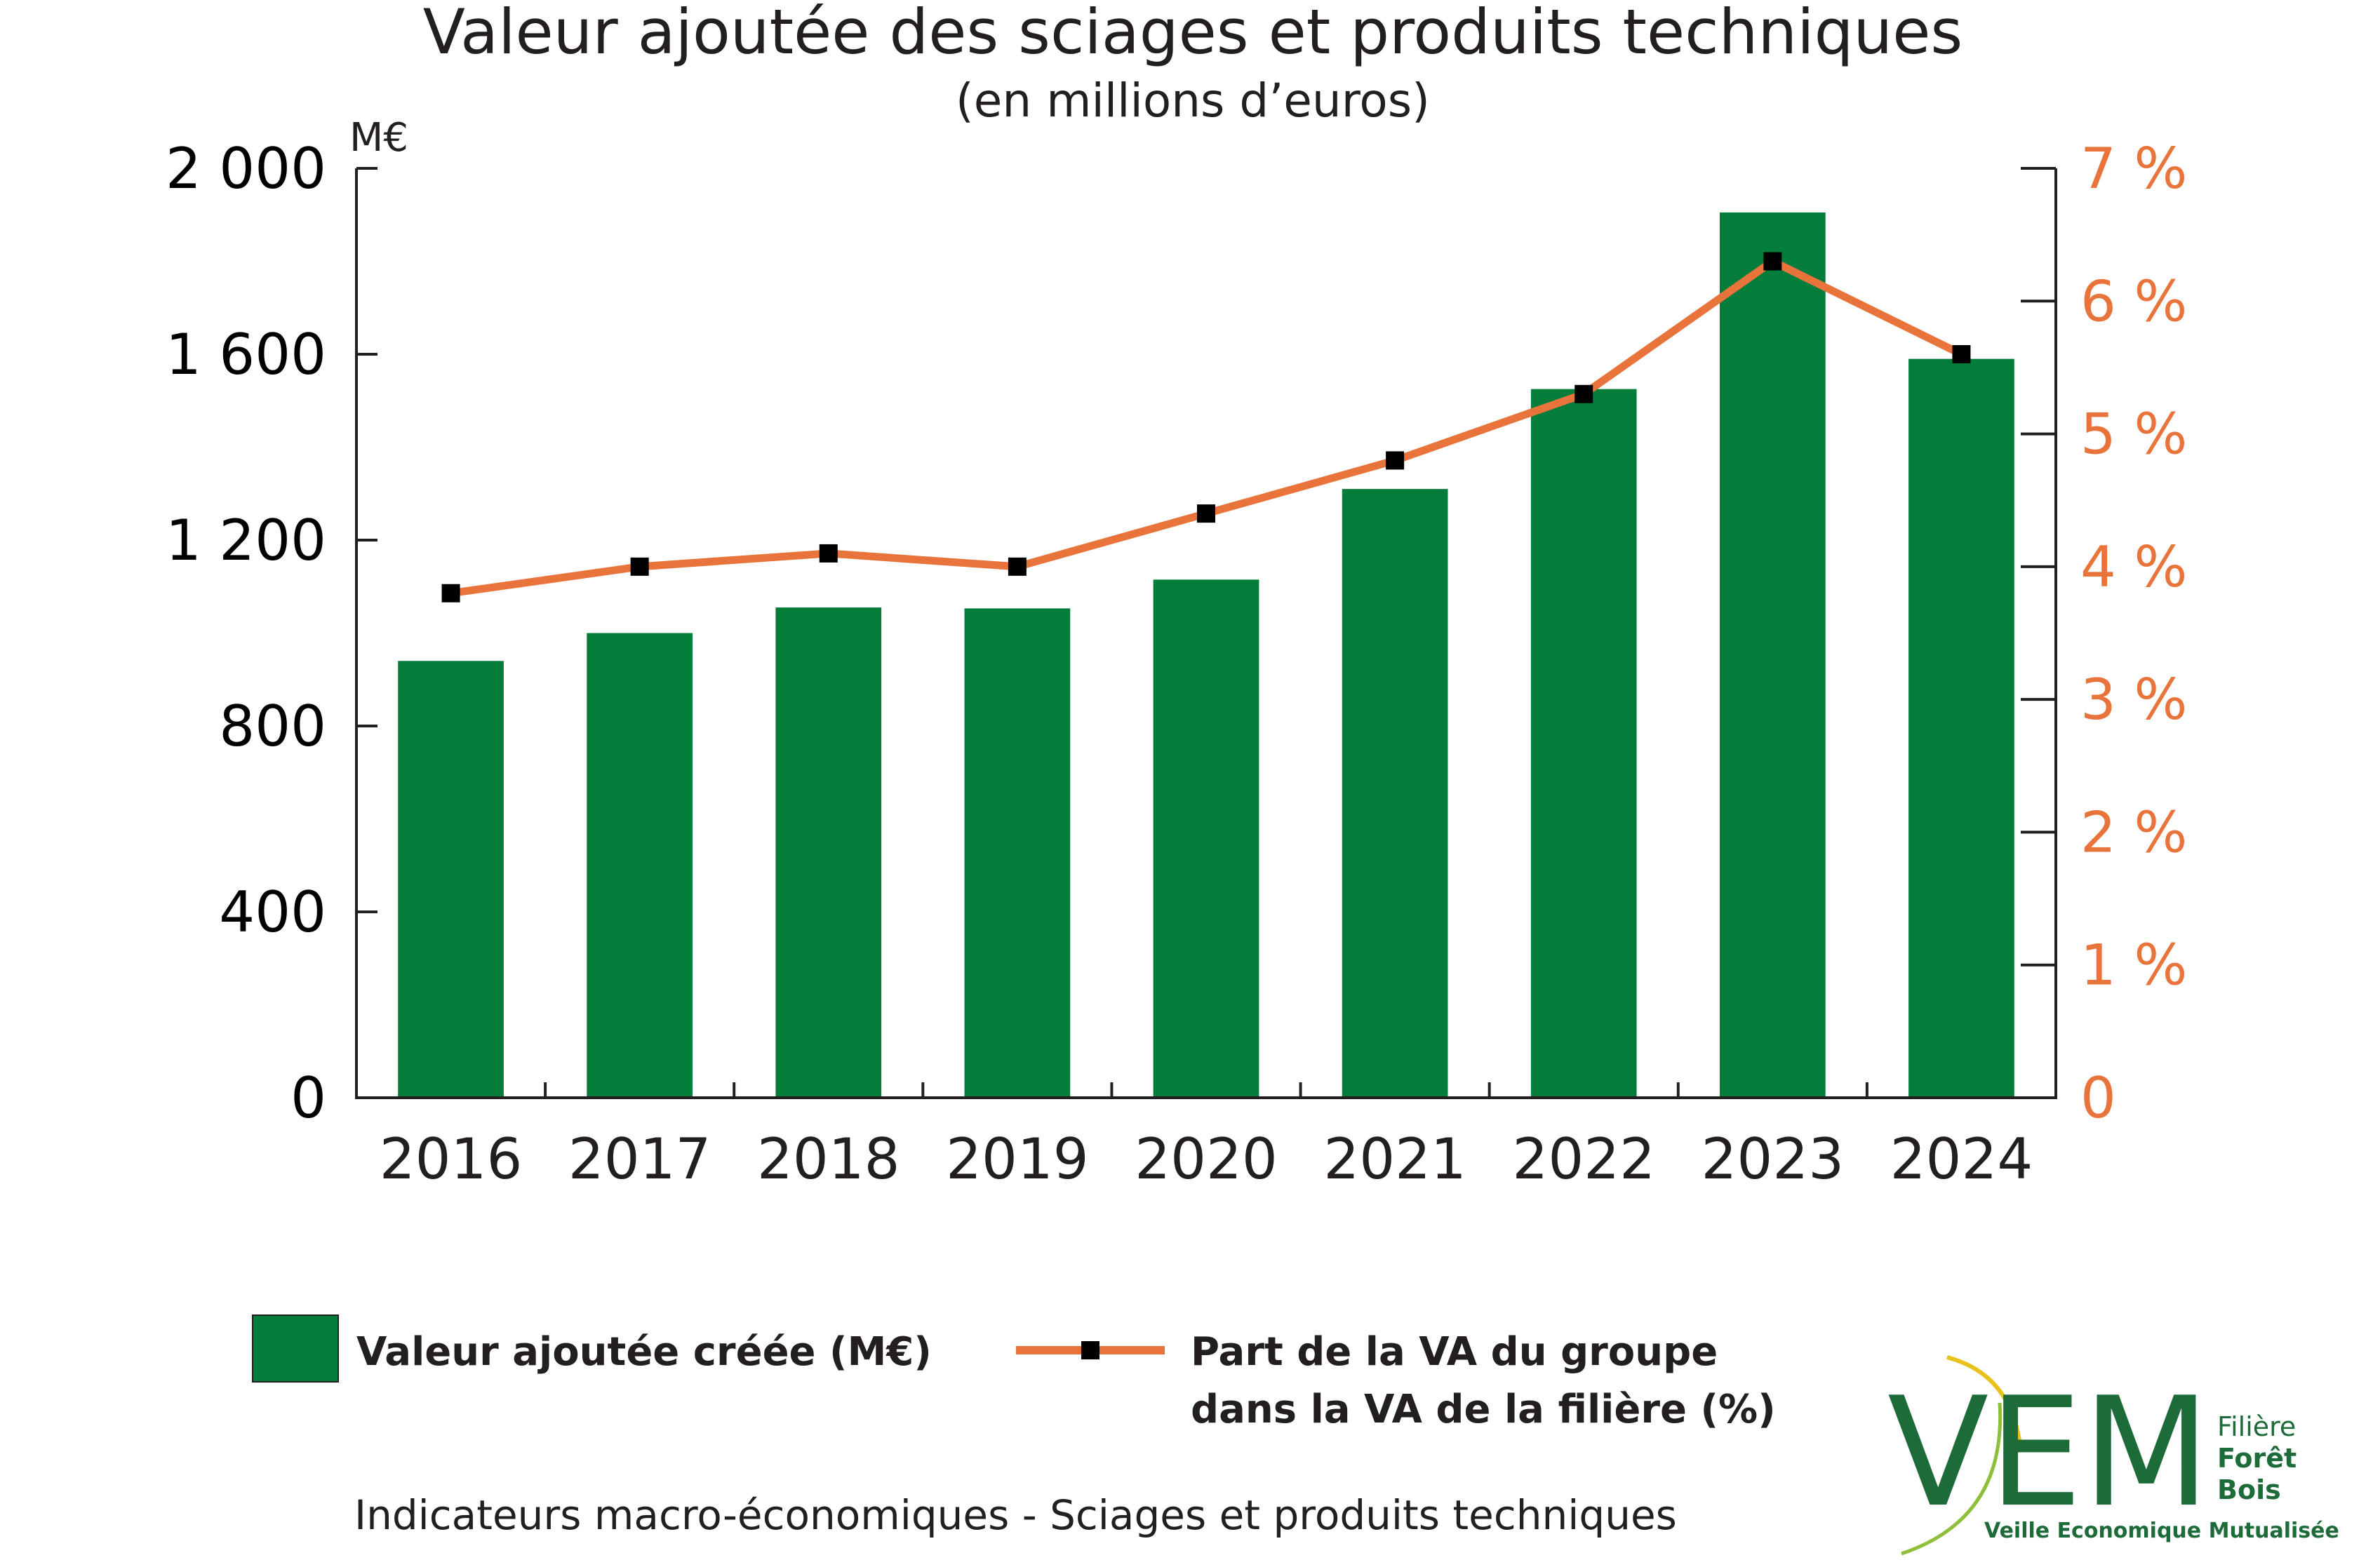  What do you see at coordinates (2249, 1489) in the screenshot?
I see `logo-line3: Bois` at bounding box center [2249, 1489].